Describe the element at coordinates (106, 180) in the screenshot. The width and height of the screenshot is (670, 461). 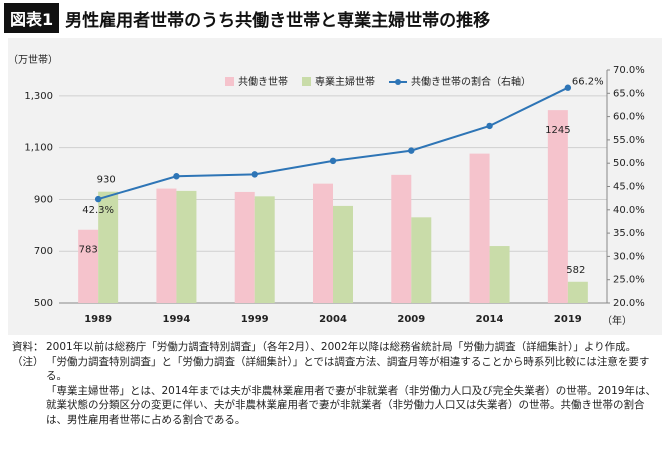
I see `value-label: 930` at that location.